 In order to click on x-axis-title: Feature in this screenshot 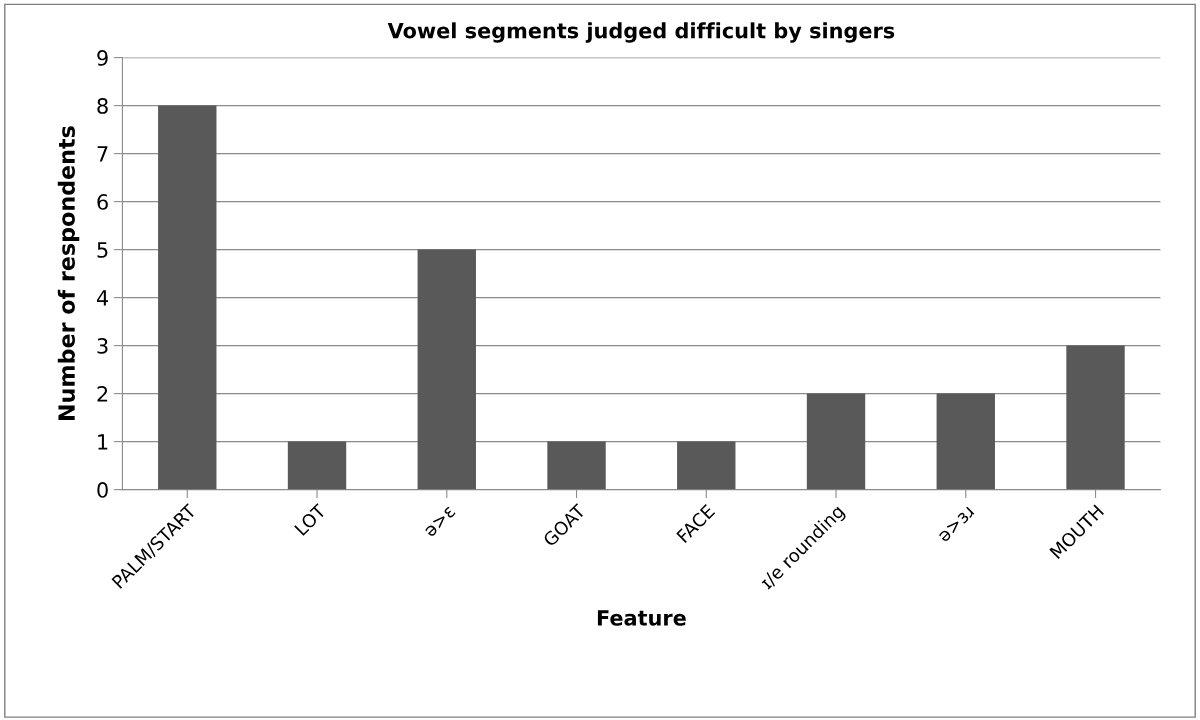, I will do `click(641, 618)`.